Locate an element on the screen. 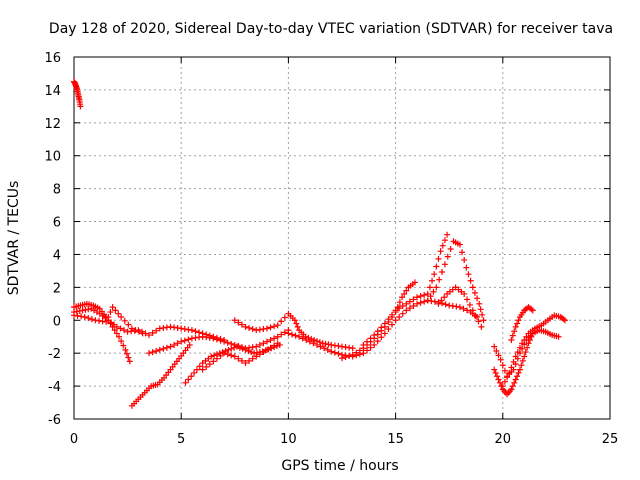  series-arc-b is located at coordinates (102, 332).